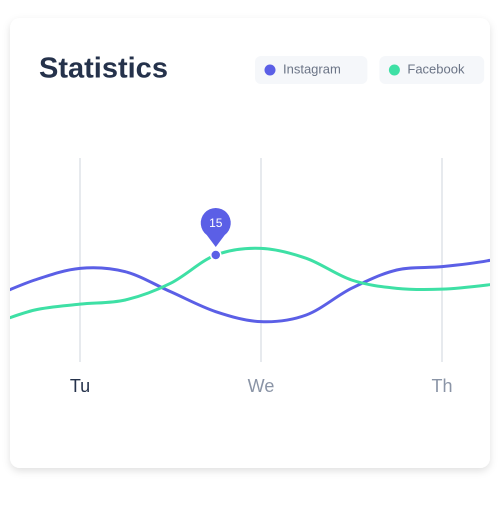  Describe the element at coordinates (441, 386) in the screenshot. I see `x-tick-label: Th` at that location.